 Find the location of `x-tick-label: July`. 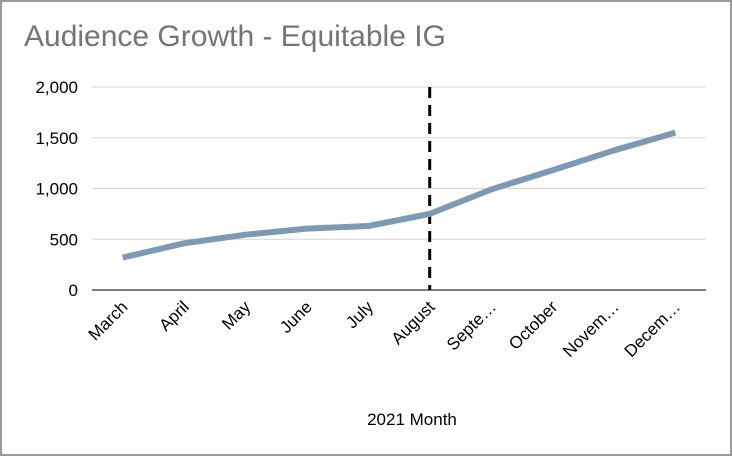

x-tick-label: July is located at coordinates (359, 314).